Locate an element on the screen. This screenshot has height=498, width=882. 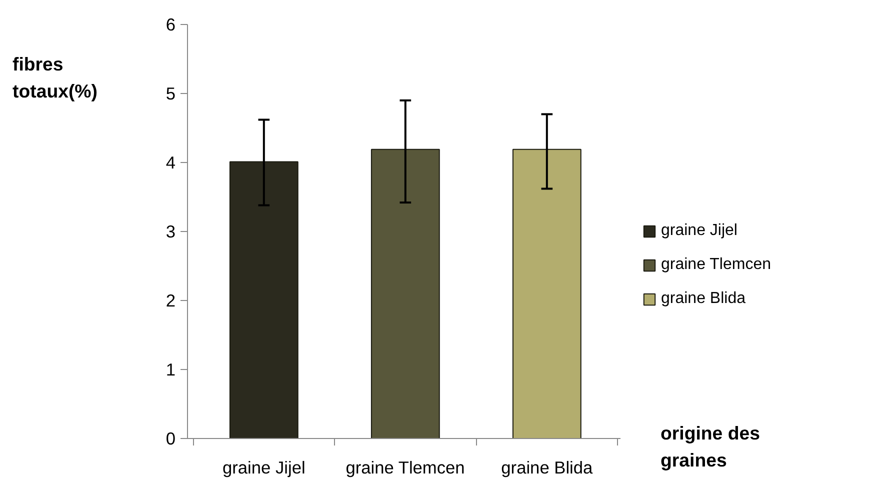
y-tick-label: 5 is located at coordinates (171, 94).